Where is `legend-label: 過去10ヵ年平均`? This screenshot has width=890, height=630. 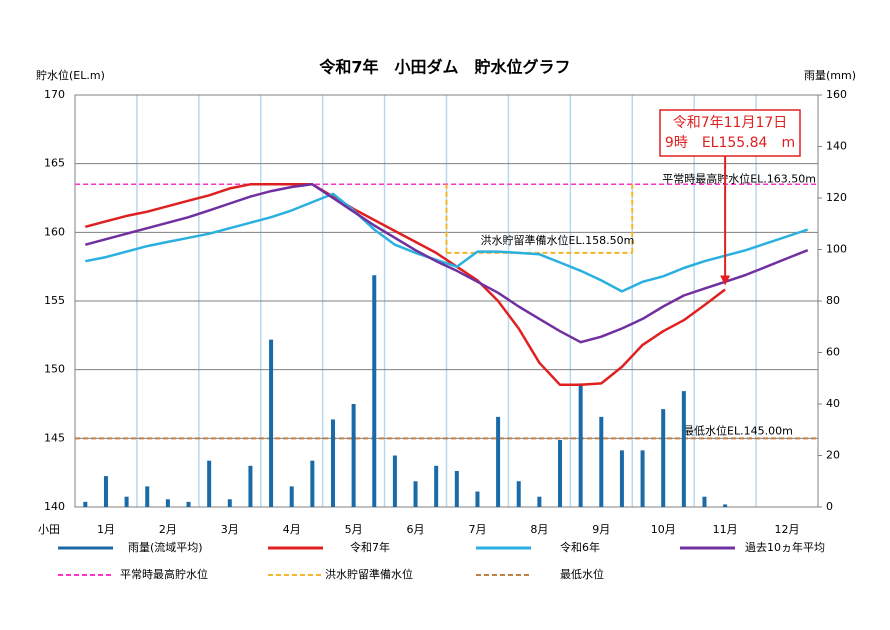
legend-label: 過去10ヵ年平均 is located at coordinates (785, 547).